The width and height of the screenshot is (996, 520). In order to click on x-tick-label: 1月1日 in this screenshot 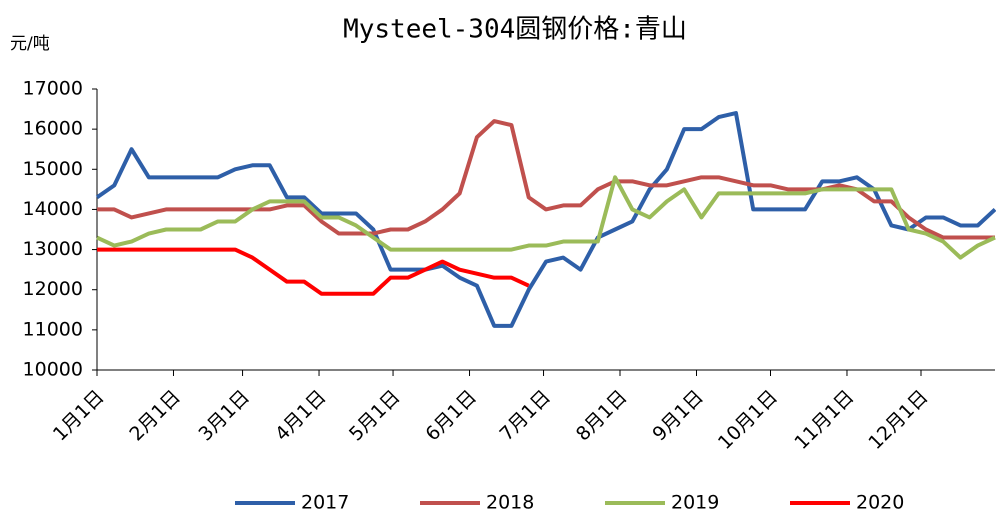, I will do `click(79, 416)`.